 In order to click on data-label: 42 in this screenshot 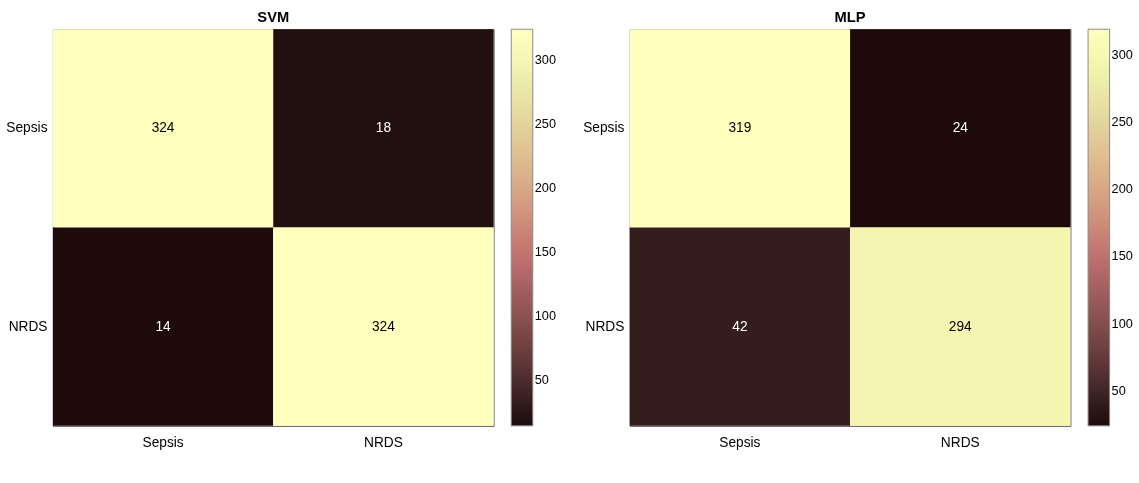, I will do `click(740, 326)`.